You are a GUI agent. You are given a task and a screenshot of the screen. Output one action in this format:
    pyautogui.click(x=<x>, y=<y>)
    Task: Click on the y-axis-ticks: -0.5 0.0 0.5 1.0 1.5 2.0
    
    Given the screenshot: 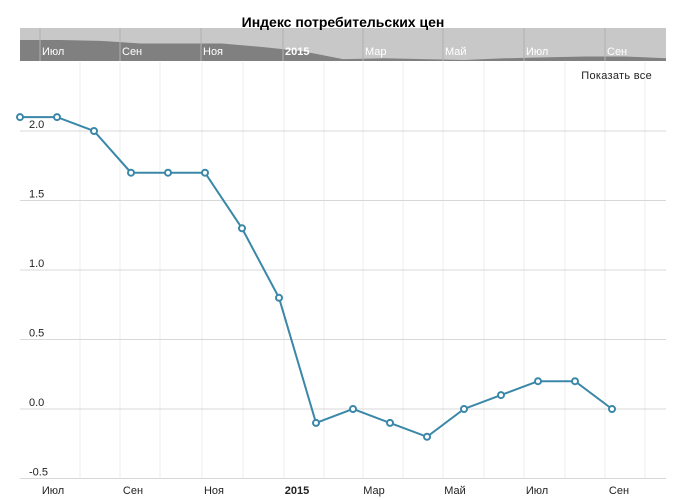 What is the action you would take?
    pyautogui.click(x=38, y=299)
    